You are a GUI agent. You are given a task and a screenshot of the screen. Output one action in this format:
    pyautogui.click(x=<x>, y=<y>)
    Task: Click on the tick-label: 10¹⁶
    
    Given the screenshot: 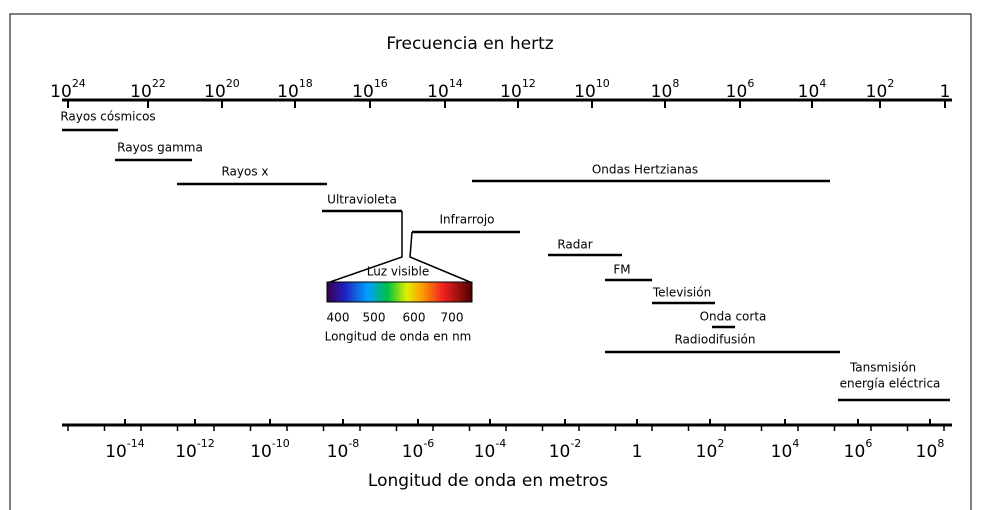 What is the action you would take?
    pyautogui.click(x=370, y=89)
    